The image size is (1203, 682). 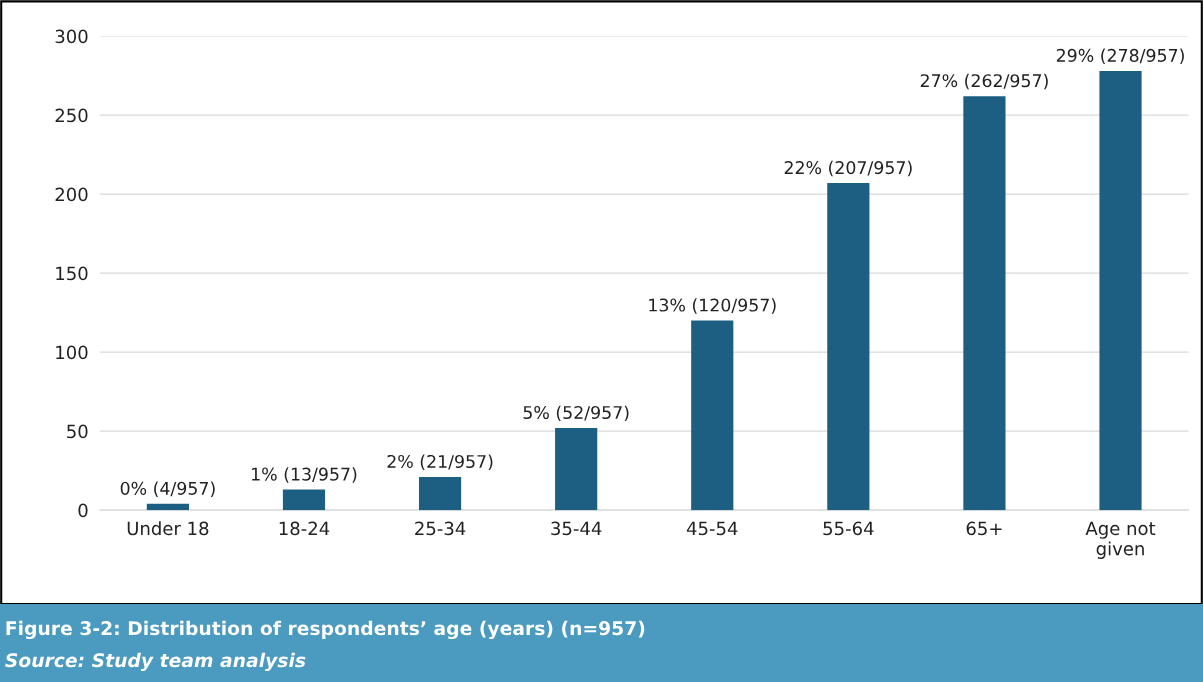 What do you see at coordinates (71, 115) in the screenshot?
I see `y-tick-label: 250` at bounding box center [71, 115].